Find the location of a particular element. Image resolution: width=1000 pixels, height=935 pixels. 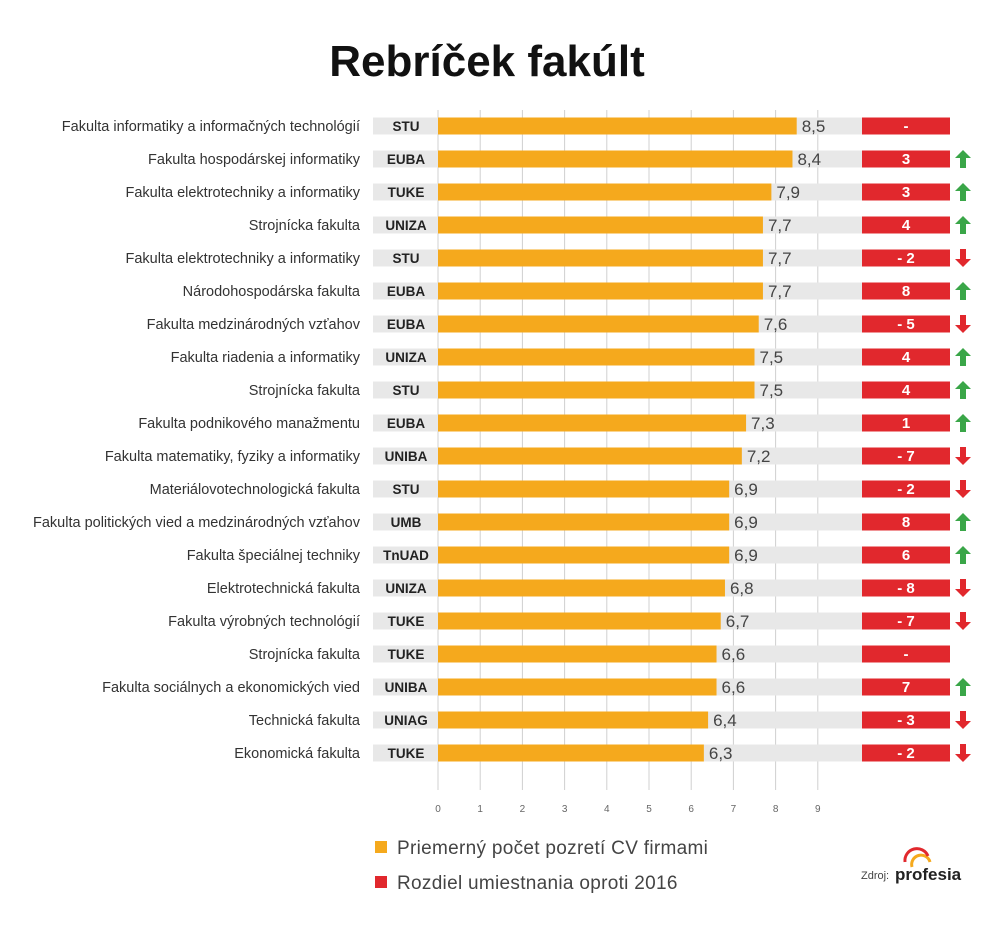

faculty-label: Elektrotechnická fakulta is located at coordinates (284, 589).